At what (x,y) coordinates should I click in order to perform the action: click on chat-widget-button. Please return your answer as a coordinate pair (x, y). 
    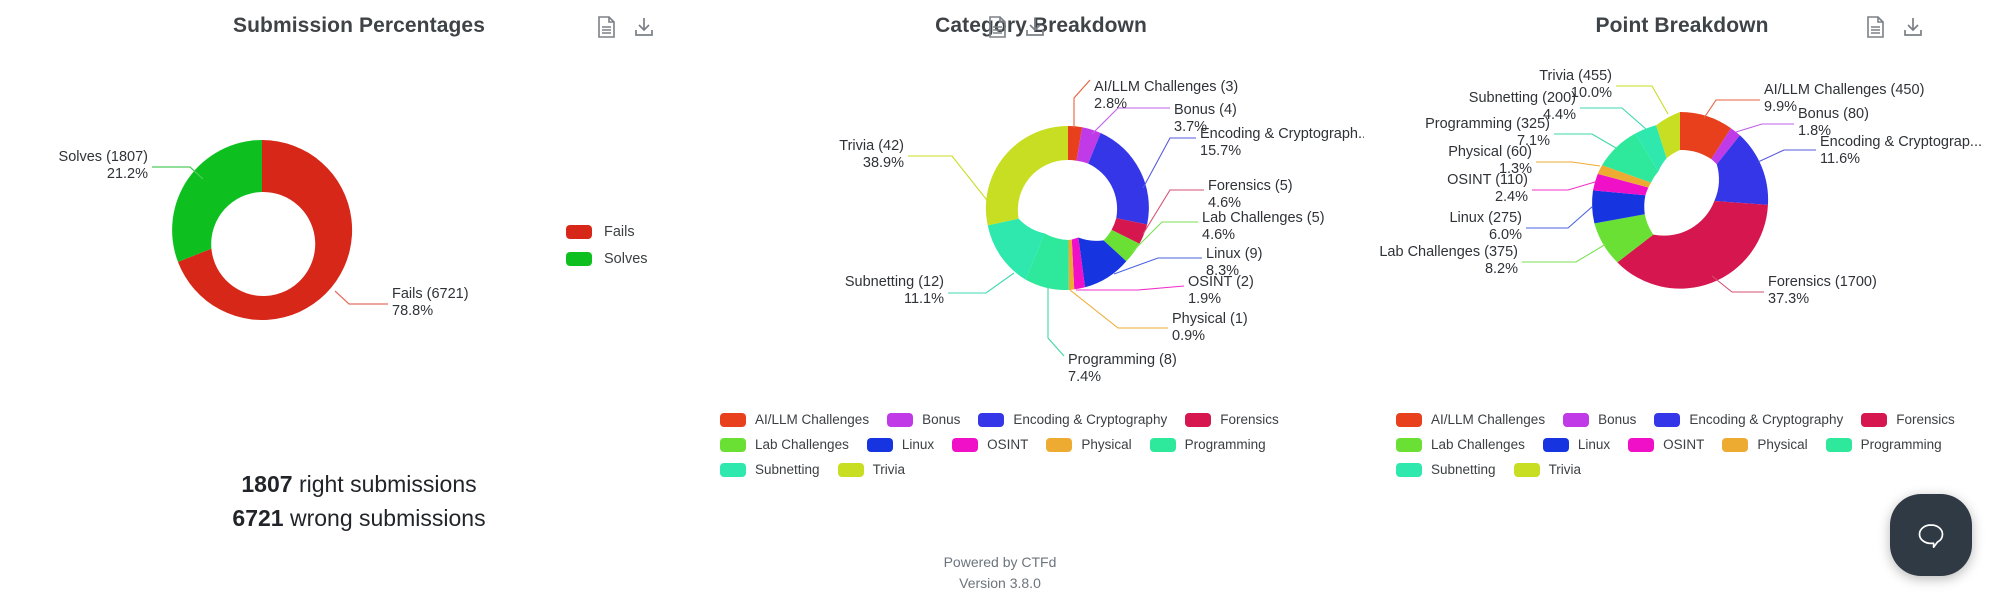
    Looking at the image, I should click on (1931, 535).